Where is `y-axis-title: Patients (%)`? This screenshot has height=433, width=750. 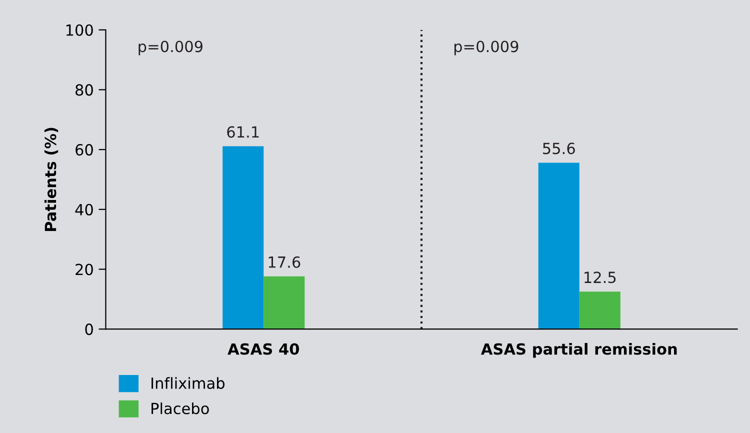 y-axis-title: Patients (%) is located at coordinates (51, 180).